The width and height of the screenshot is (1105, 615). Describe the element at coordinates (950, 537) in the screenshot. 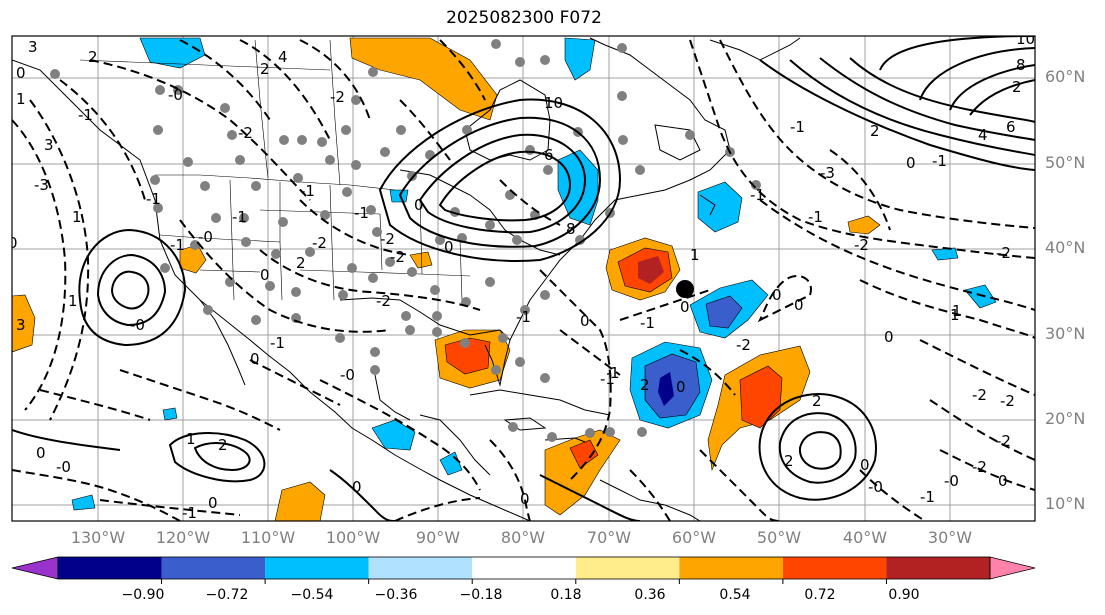

I see `lon-label-30w: 30°W` at that location.